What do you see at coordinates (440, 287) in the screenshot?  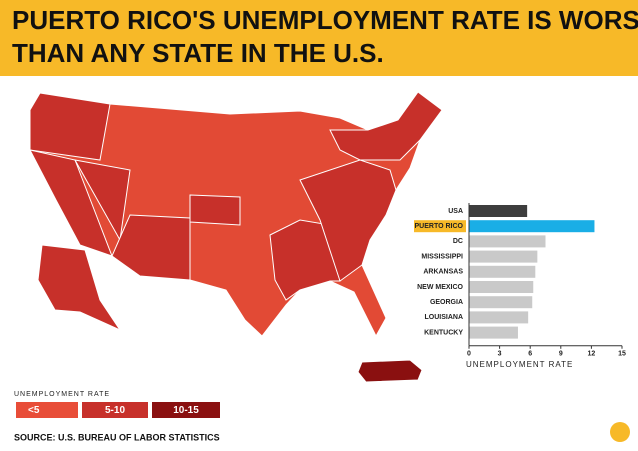 I see `y-tick-label: NEW MEXICO` at bounding box center [440, 287].